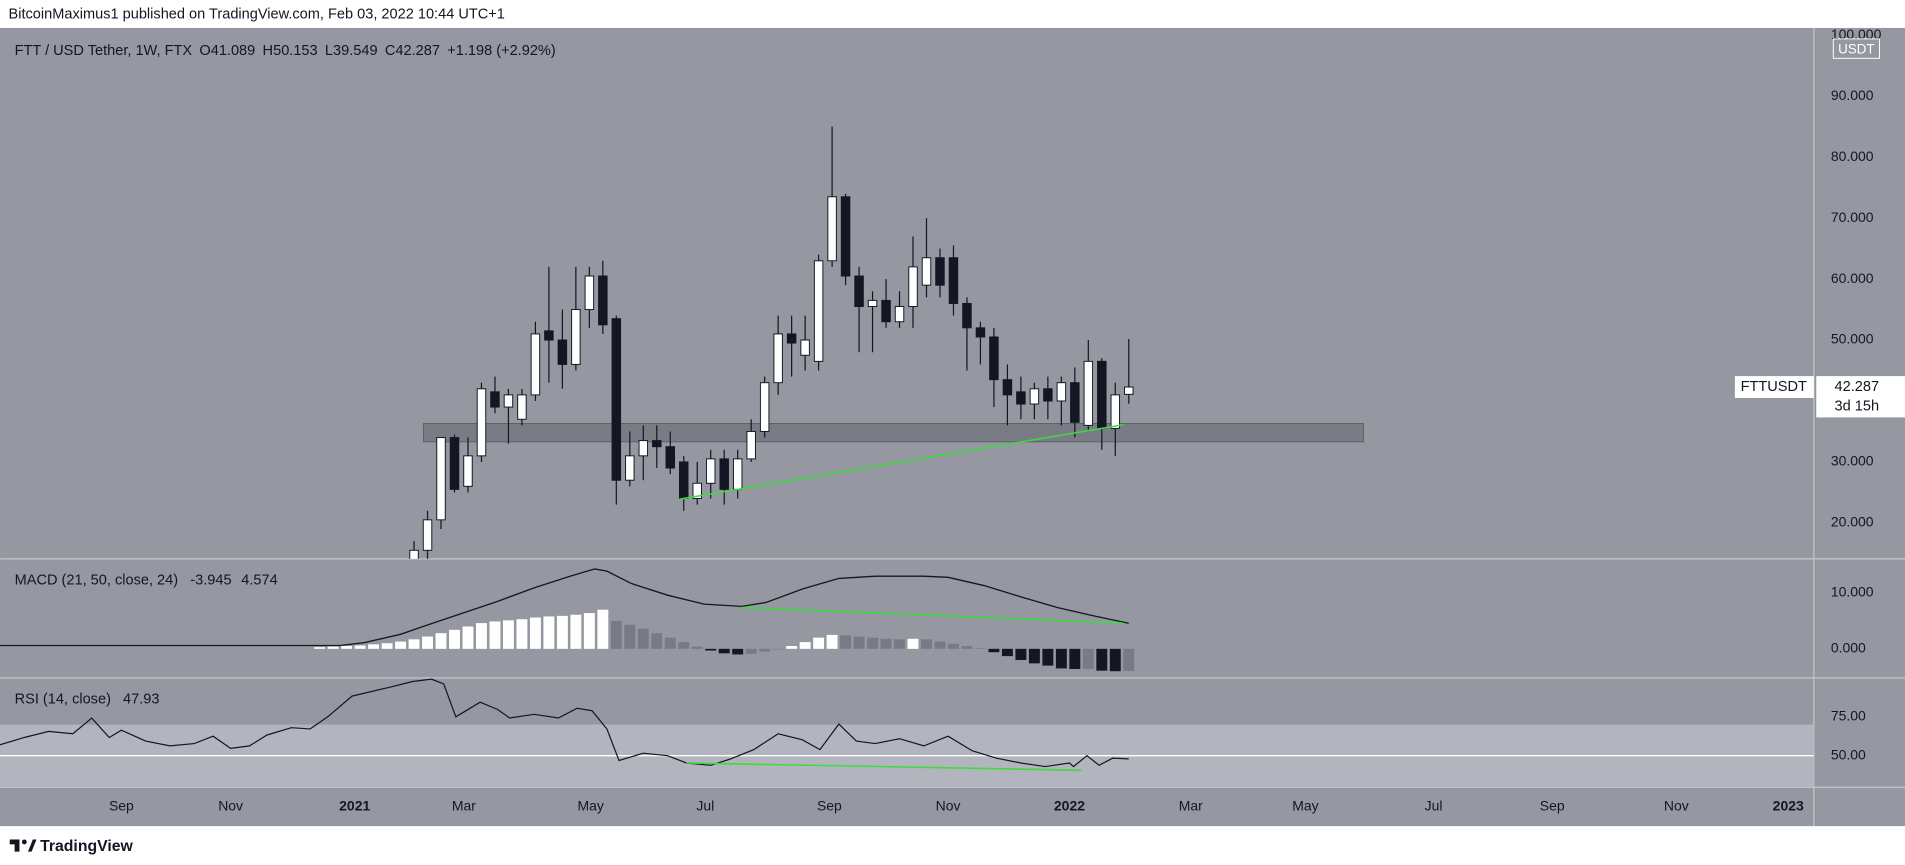  I want to click on x-tick-label: 2022, so click(1069, 805).